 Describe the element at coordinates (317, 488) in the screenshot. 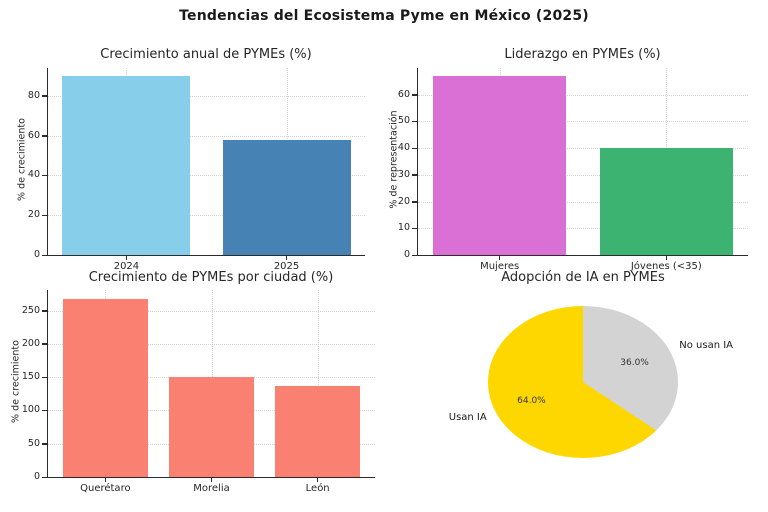

I see `x-tick-label-leon: León` at that location.